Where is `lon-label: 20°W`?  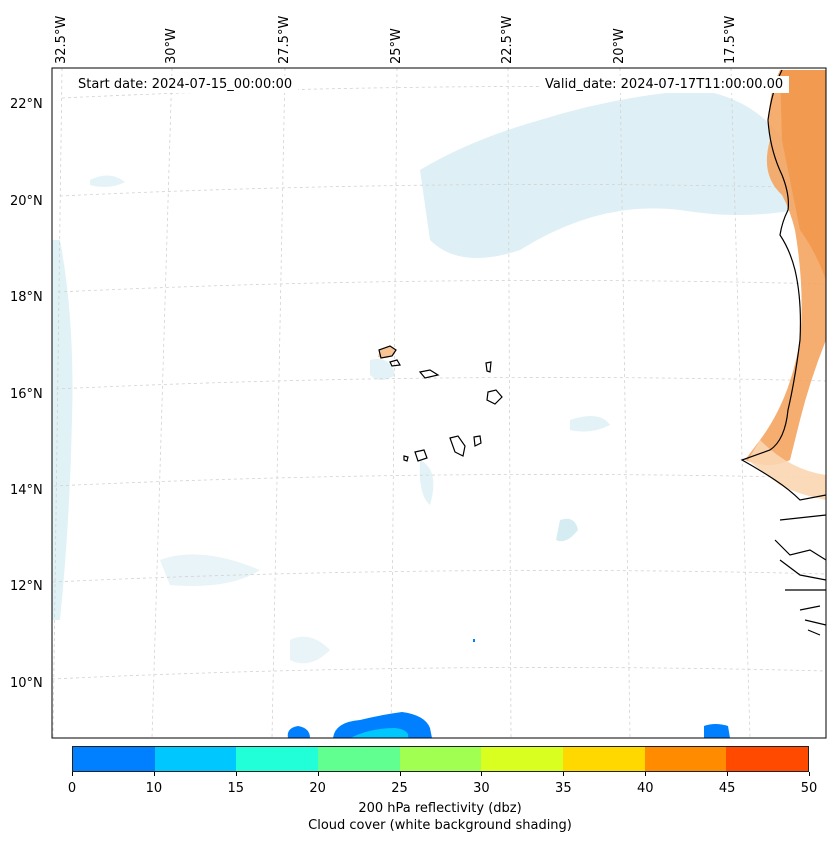
lon-label: 20°W is located at coordinates (619, 46).